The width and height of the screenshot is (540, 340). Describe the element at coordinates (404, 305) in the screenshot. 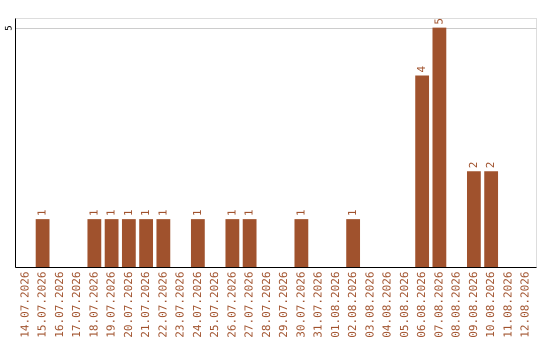

I see `x-tick-label: 05.08.2026` at that location.